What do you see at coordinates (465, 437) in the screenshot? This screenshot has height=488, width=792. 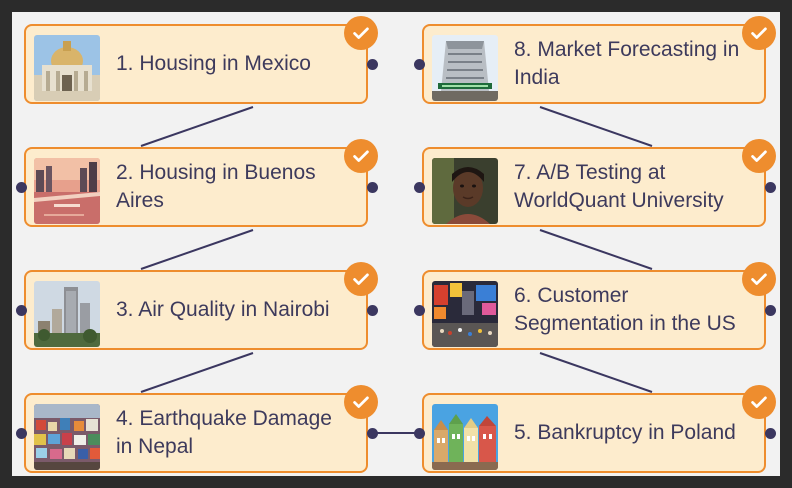 I see `polish-townhouses-image` at bounding box center [465, 437].